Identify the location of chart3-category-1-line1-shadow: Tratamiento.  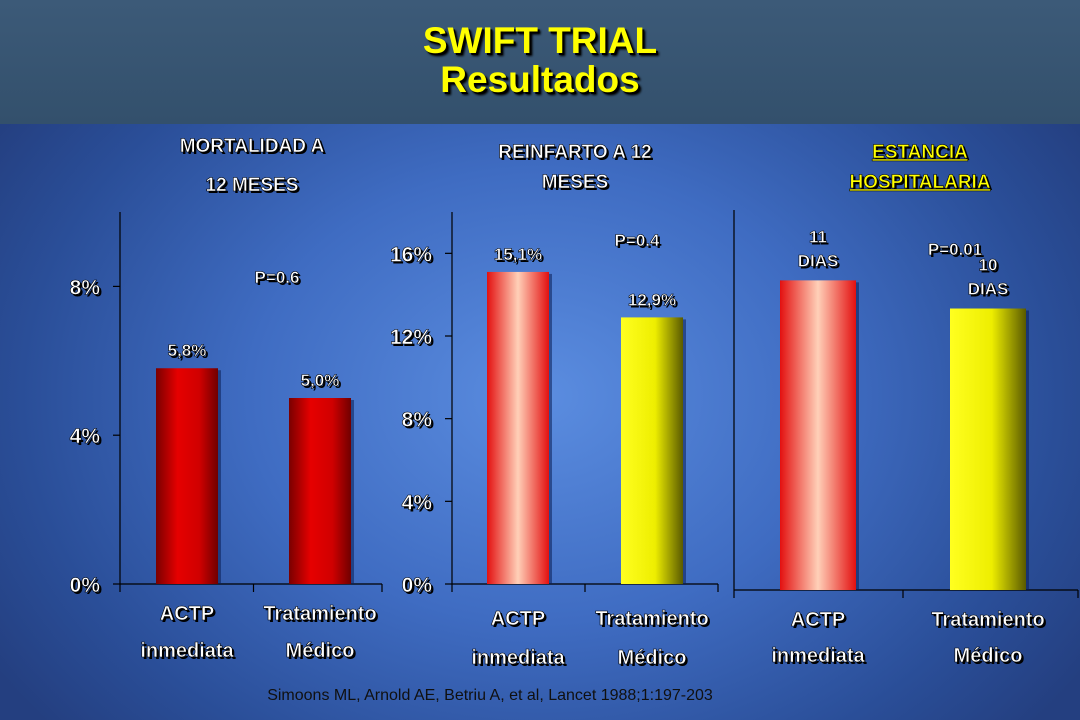
(989, 622).